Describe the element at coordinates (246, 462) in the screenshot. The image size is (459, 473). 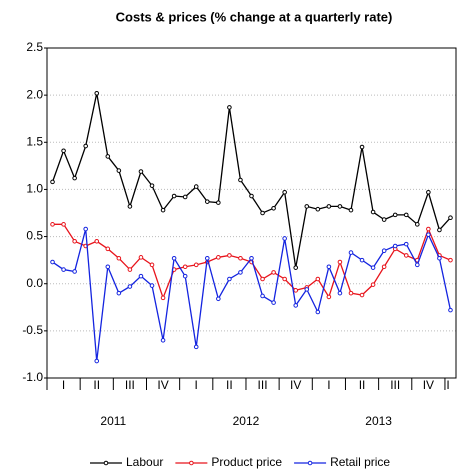
I see `legend-label: Product price` at that location.